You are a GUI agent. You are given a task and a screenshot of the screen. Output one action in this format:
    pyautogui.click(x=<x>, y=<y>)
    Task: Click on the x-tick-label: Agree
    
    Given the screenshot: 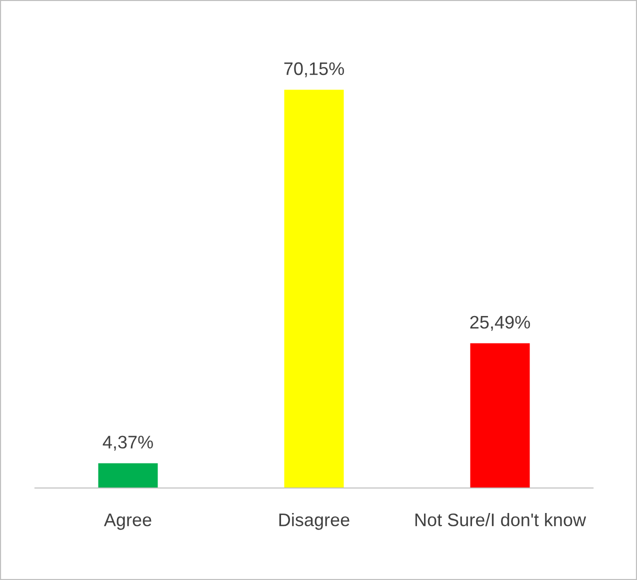 What is the action you would take?
    pyautogui.click(x=128, y=522)
    